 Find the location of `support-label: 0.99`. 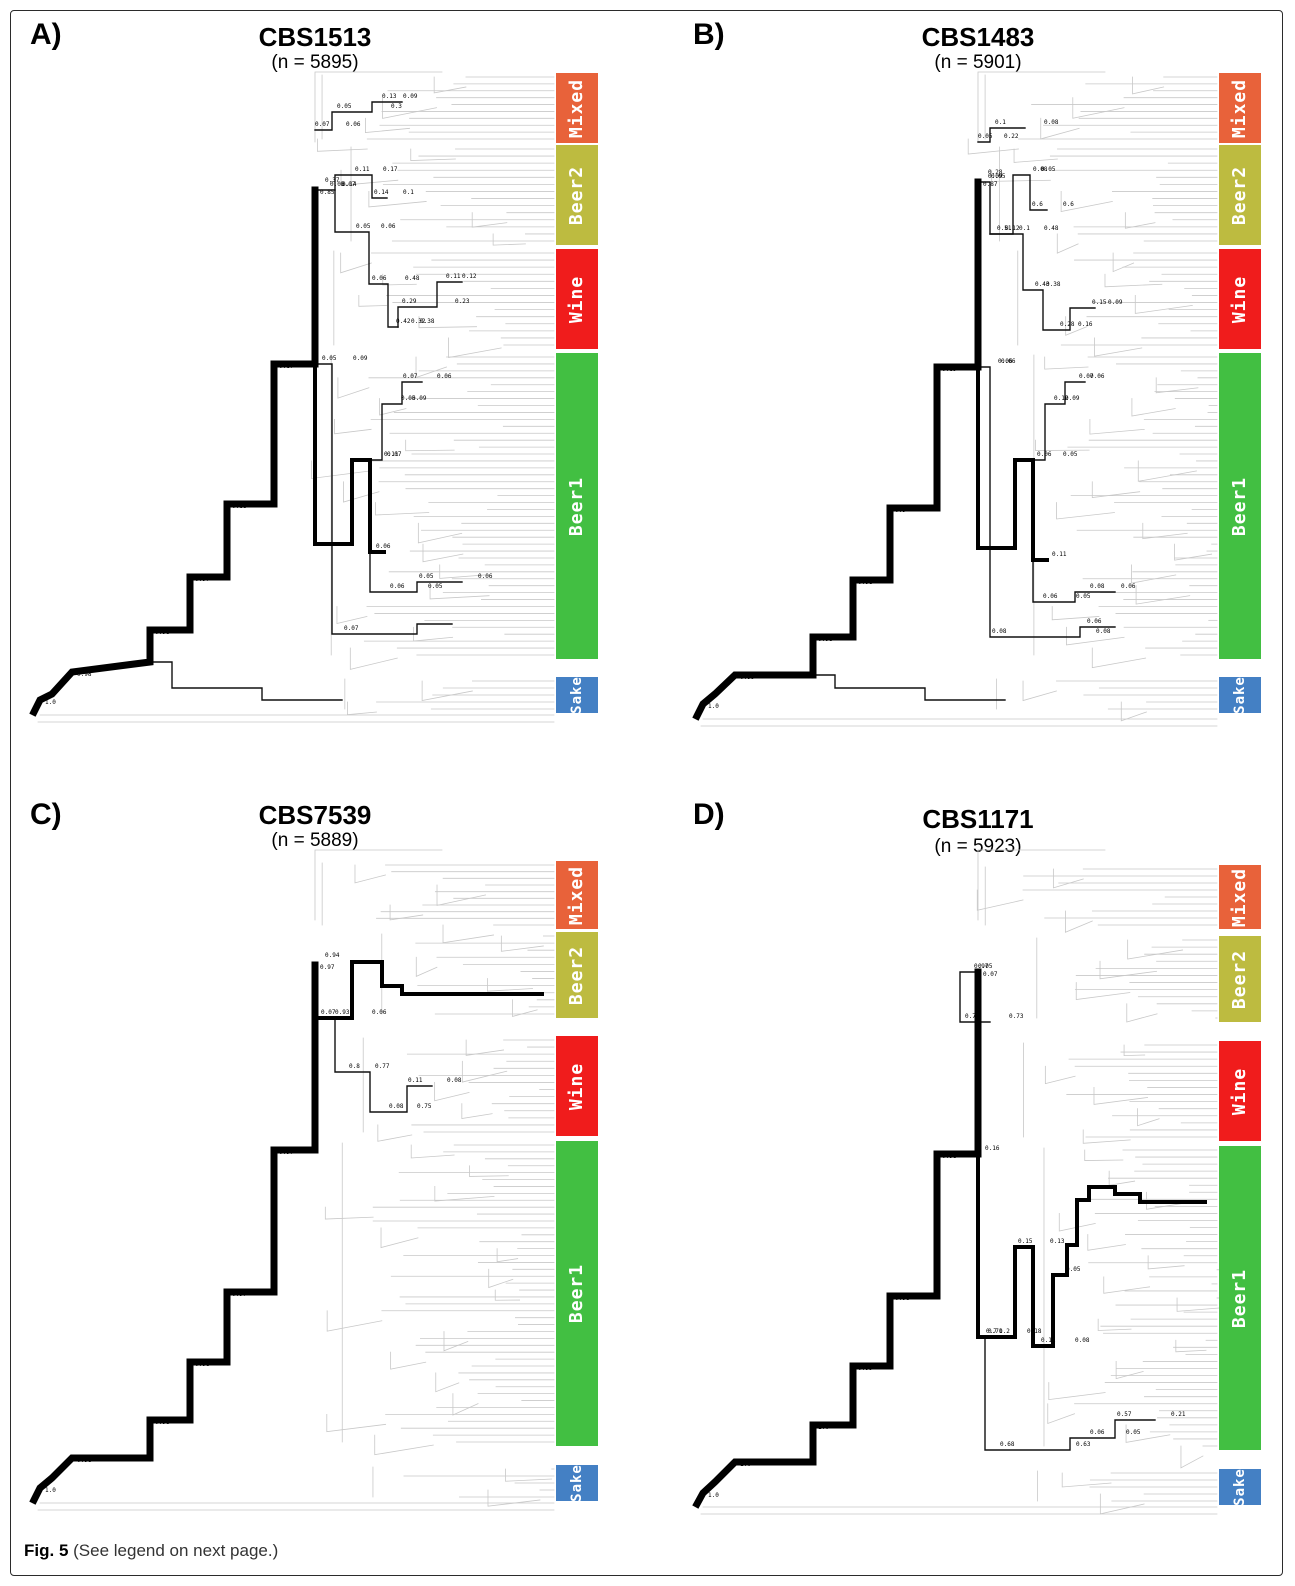

support-label: 0.99 is located at coordinates (865, 1368).